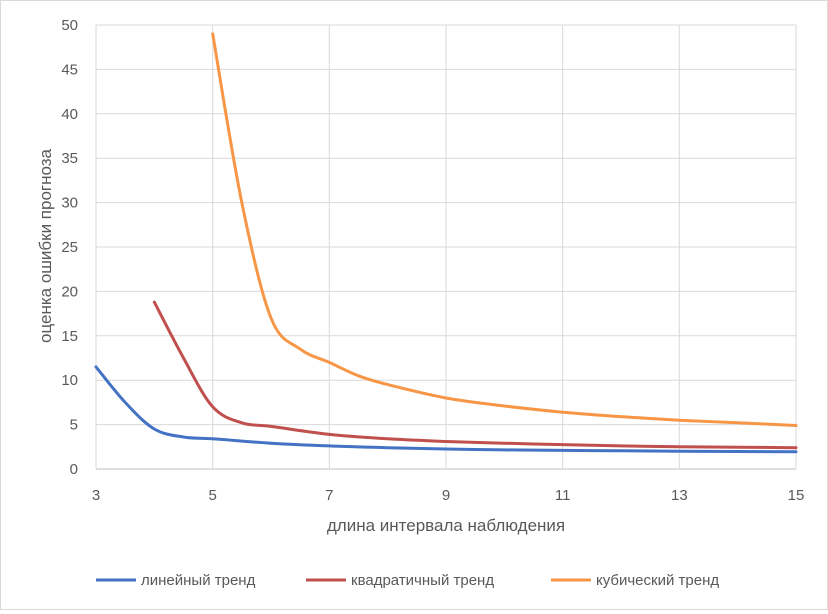 The image size is (828, 614). What do you see at coordinates (422, 580) in the screenshot?
I see `legend-label-quadratic: квадратичный тренд` at bounding box center [422, 580].